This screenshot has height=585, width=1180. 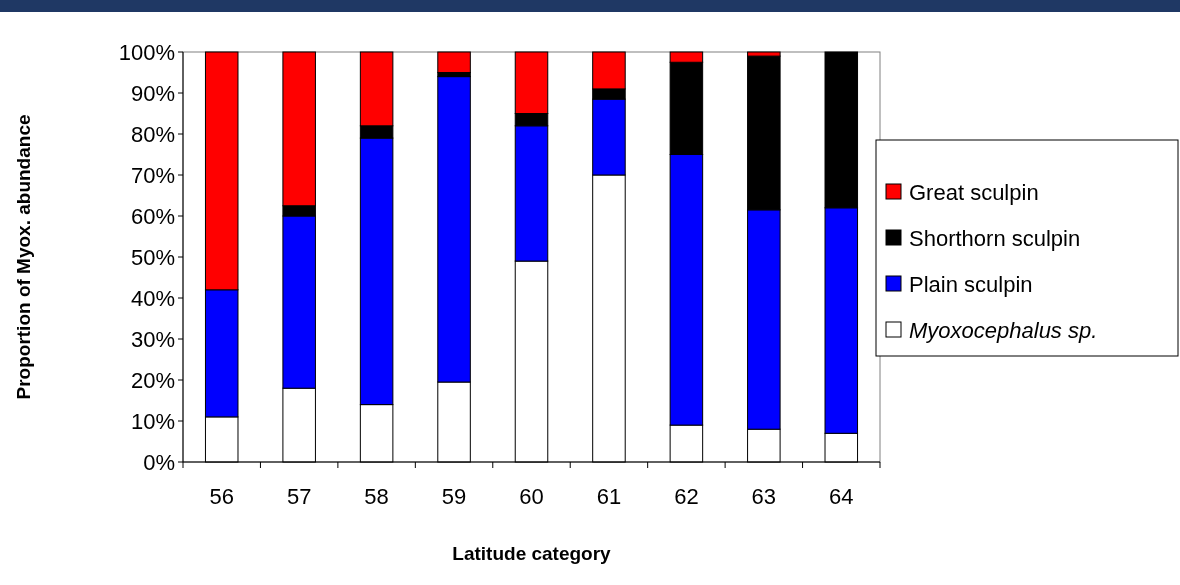 What do you see at coordinates (995, 238) in the screenshot?
I see `legend-label: Shorthorn sculpin` at bounding box center [995, 238].